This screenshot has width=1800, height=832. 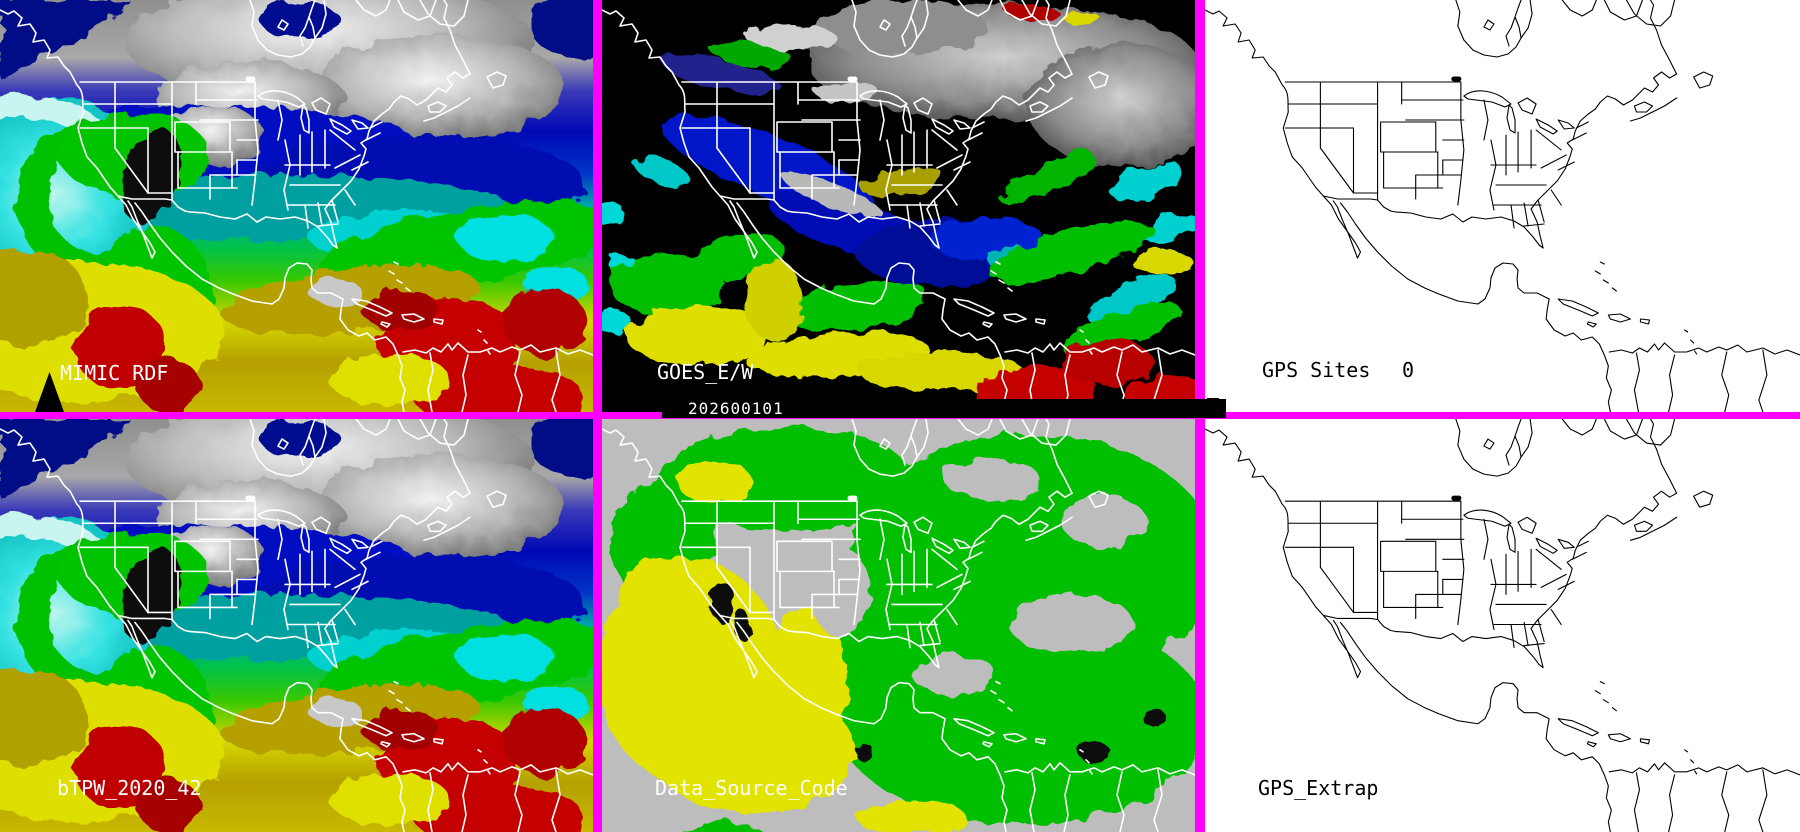 I want to click on timestamp-bar: 202600101, so click(x=944, y=408).